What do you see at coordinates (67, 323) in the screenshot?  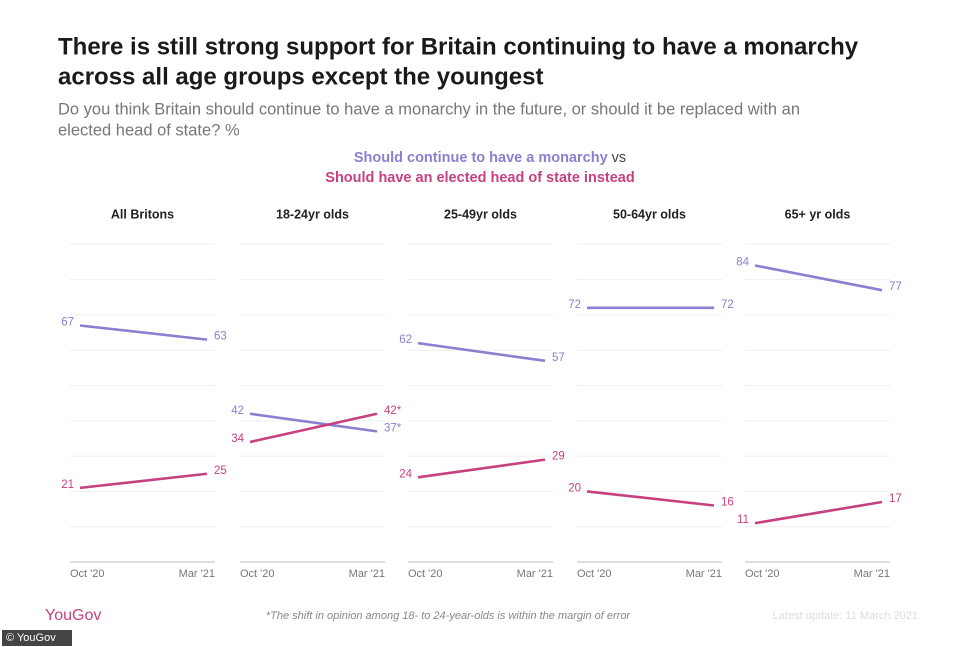 I see `value-label: 67` at bounding box center [67, 323].